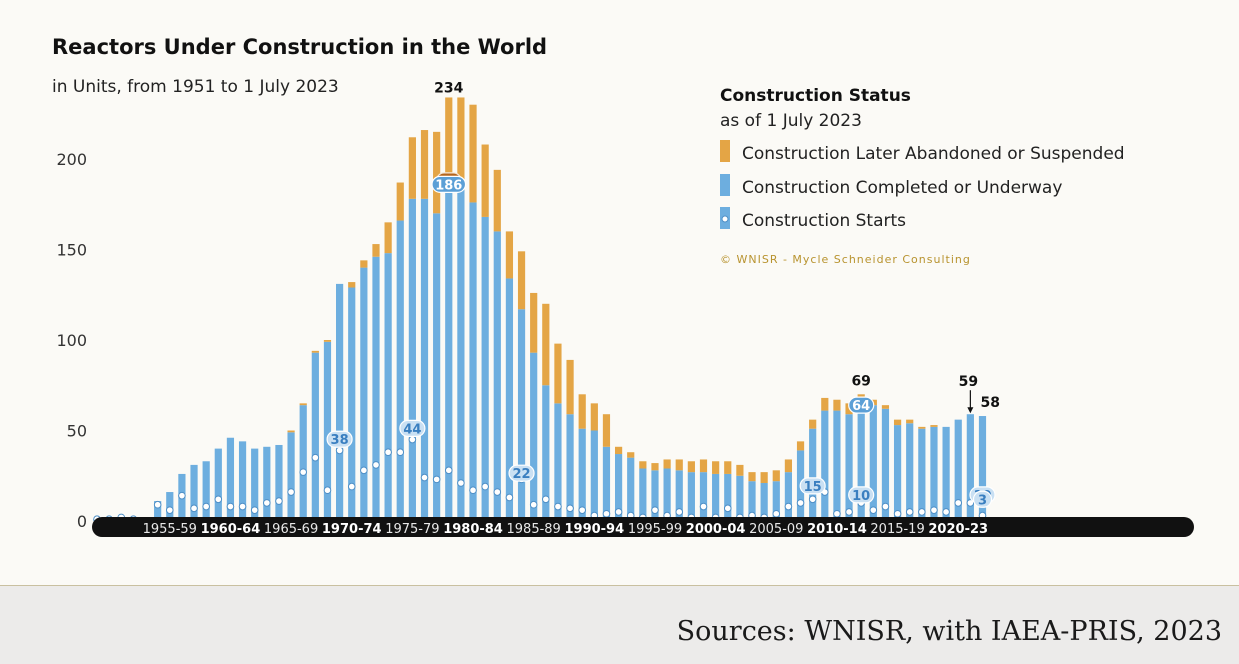 The height and width of the screenshot is (664, 1239). What do you see at coordinates (970, 410) in the screenshot?
I see `total-59-arrow` at bounding box center [970, 410].